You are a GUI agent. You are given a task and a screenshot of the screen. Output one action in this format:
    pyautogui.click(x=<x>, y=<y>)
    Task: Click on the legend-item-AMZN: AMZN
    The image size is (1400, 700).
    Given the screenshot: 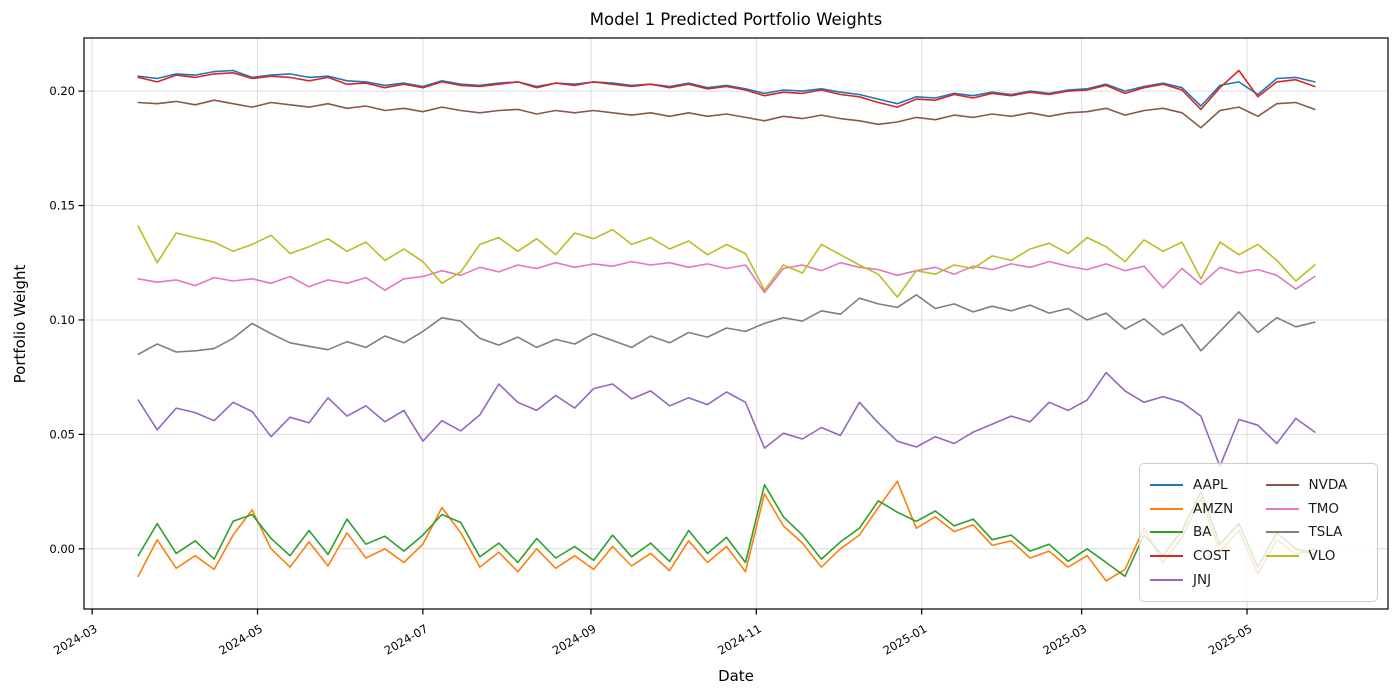 What is the action you would take?
    pyautogui.click(x=1201, y=509)
    